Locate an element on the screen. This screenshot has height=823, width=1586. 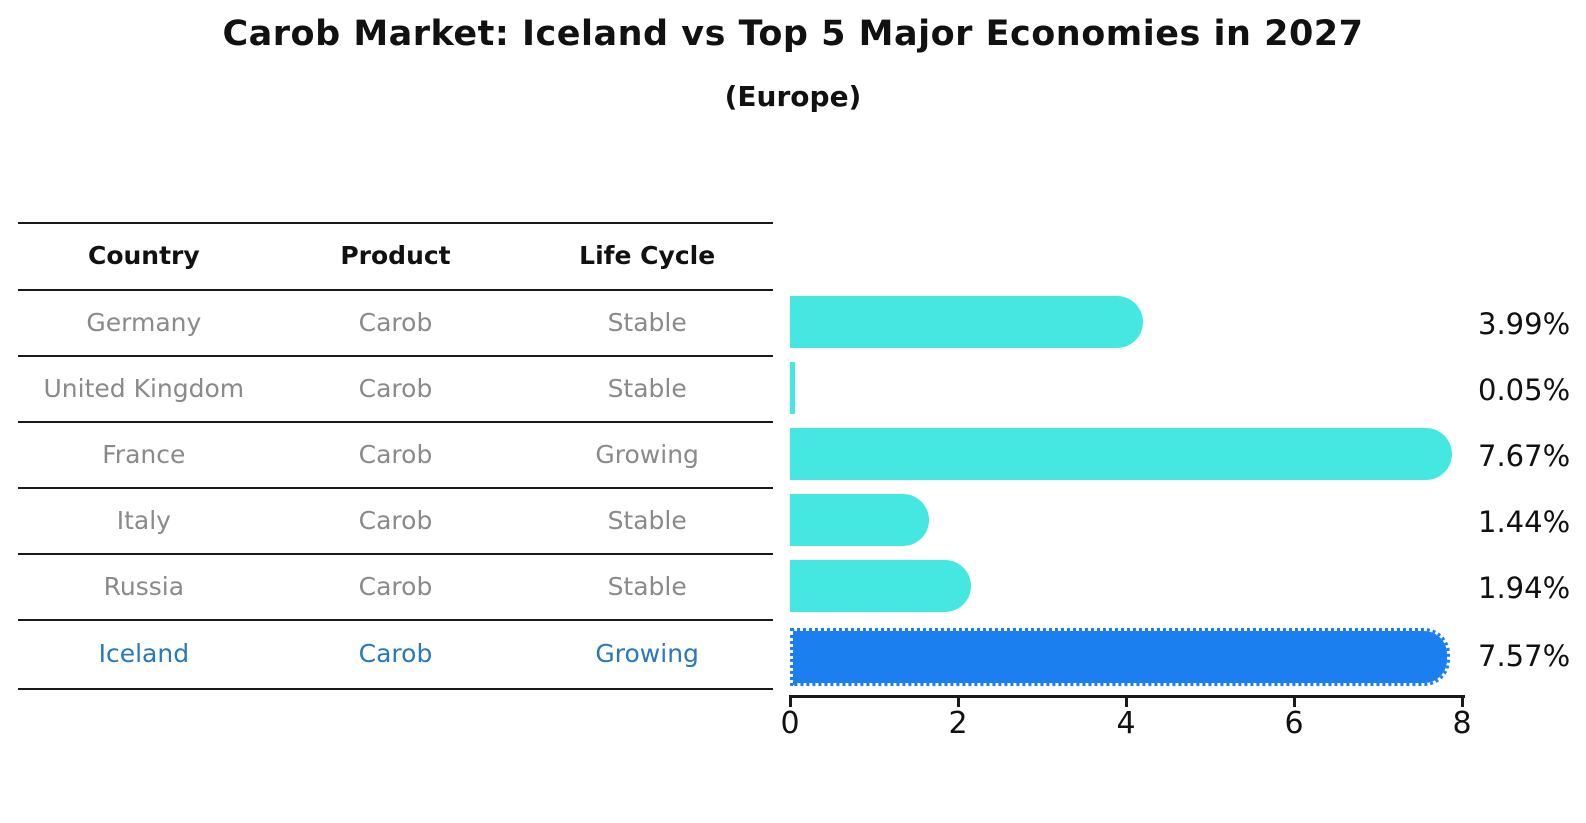
cell-country: Germany is located at coordinates (144, 322).